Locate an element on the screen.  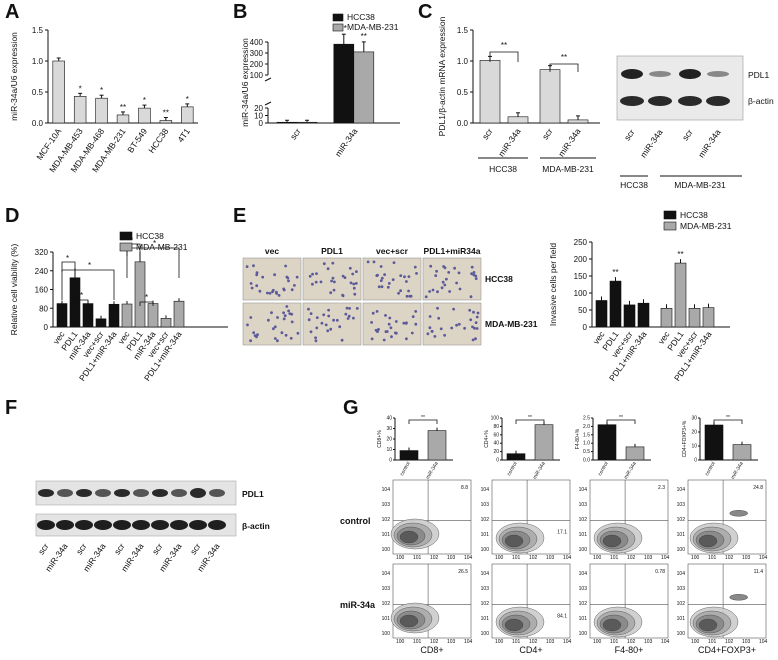
d-bar-HCC38 is located at coordinates (114, 315).